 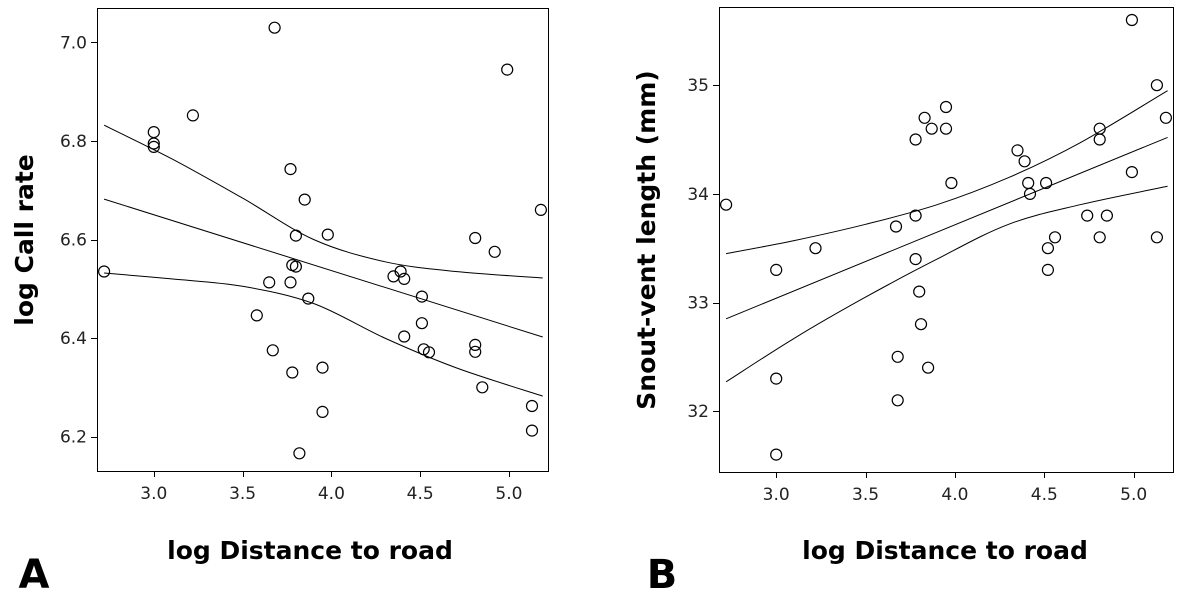 What do you see at coordinates (698, 412) in the screenshot?
I see `y-tick-label: 32` at bounding box center [698, 412].